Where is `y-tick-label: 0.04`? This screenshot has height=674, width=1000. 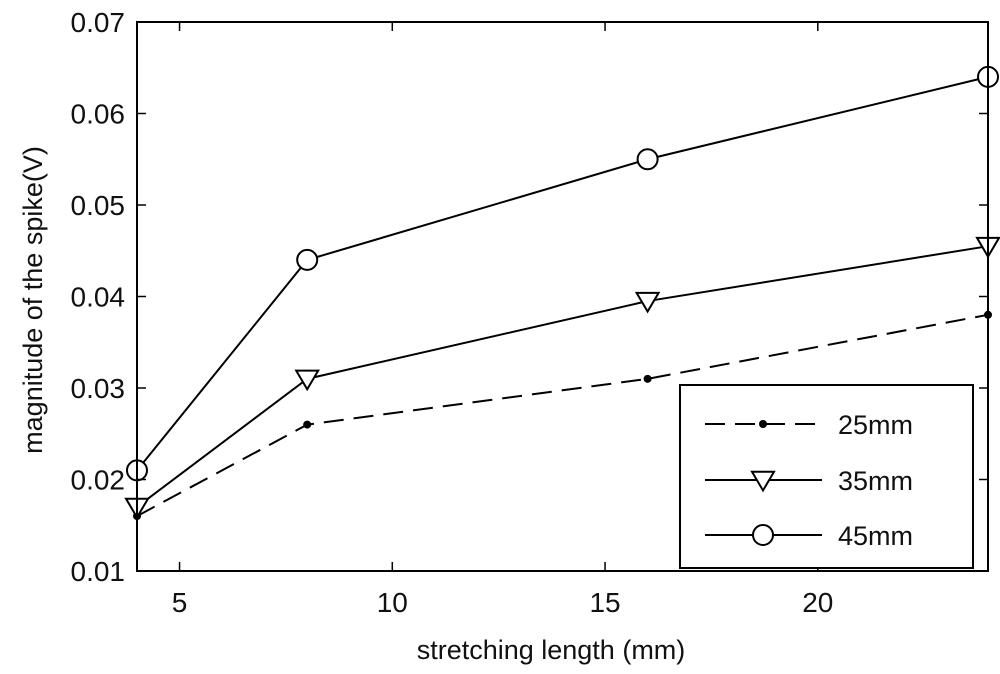 y-tick-label: 0.04 is located at coordinates (98, 297).